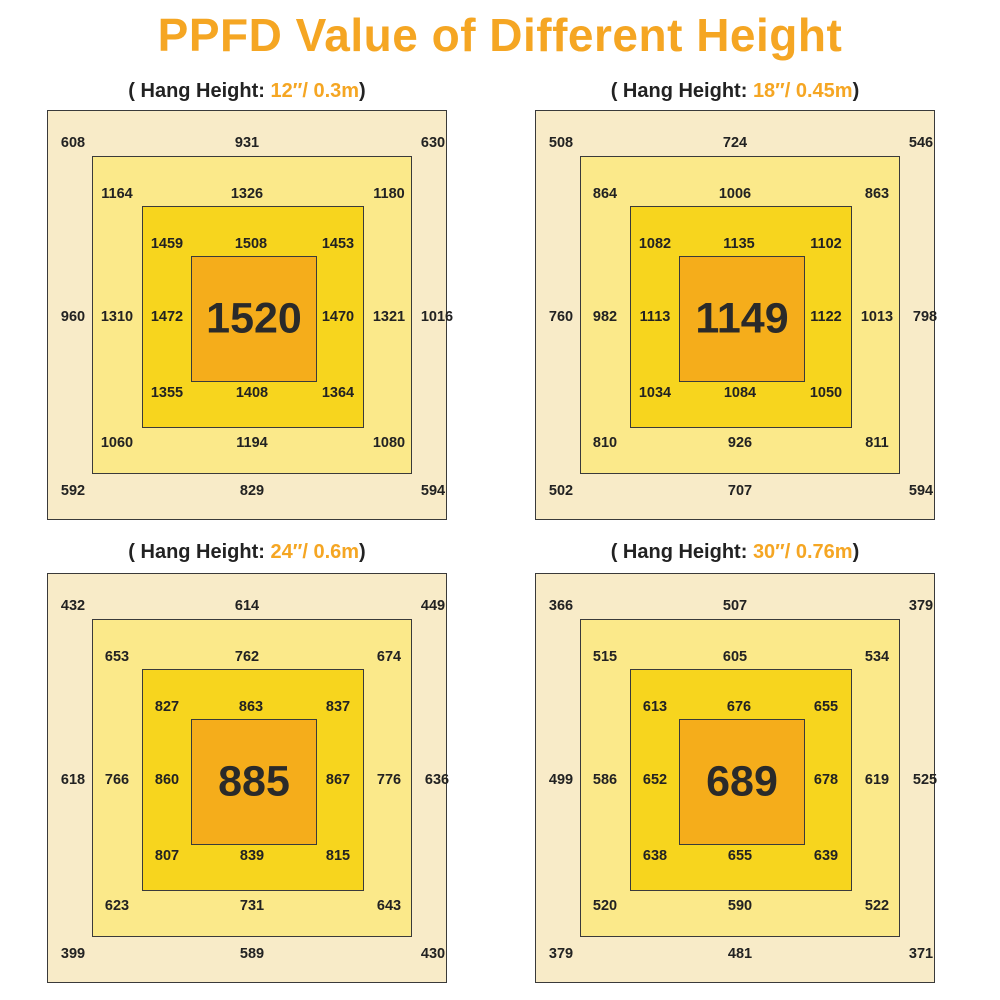 This screenshot has width=1000, height=1000. Describe the element at coordinates (247, 606) in the screenshot. I see `ring-1-value-tc: 614` at that location.